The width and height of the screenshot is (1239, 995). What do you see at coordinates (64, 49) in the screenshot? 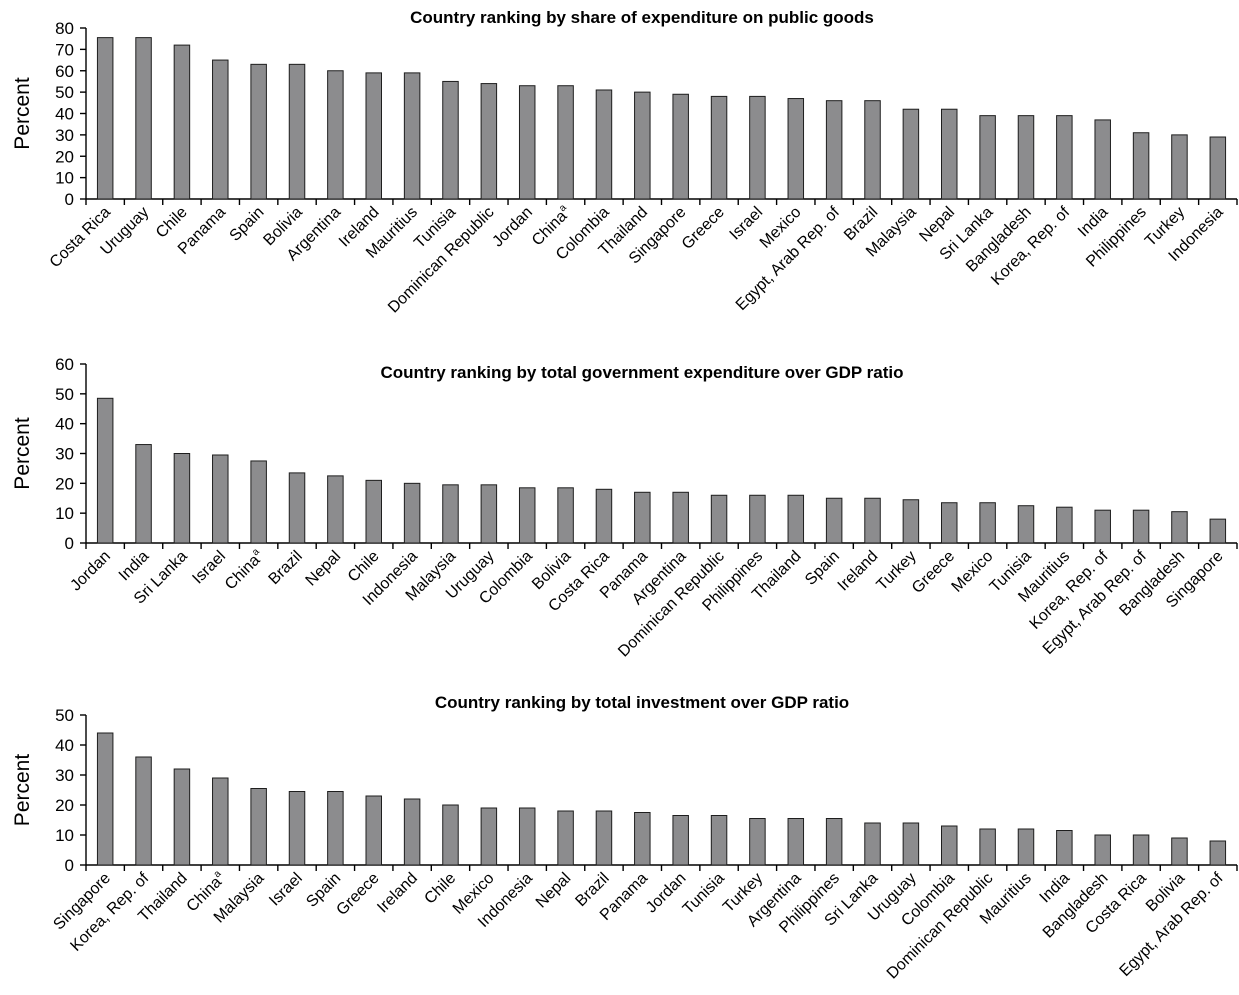
I see `y-tick-label: 70` at bounding box center [64, 49].